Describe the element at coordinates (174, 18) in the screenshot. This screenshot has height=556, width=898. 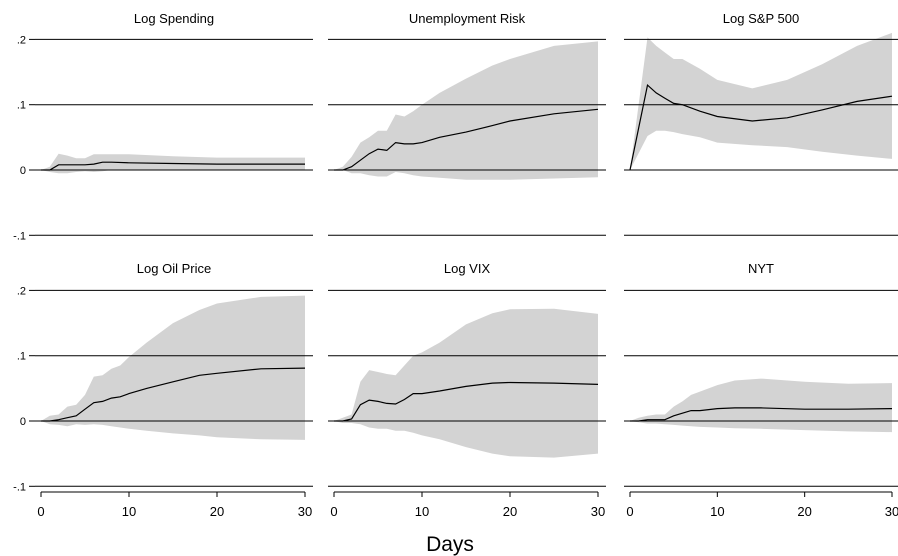
I see `panel-title: Log Spending` at that location.